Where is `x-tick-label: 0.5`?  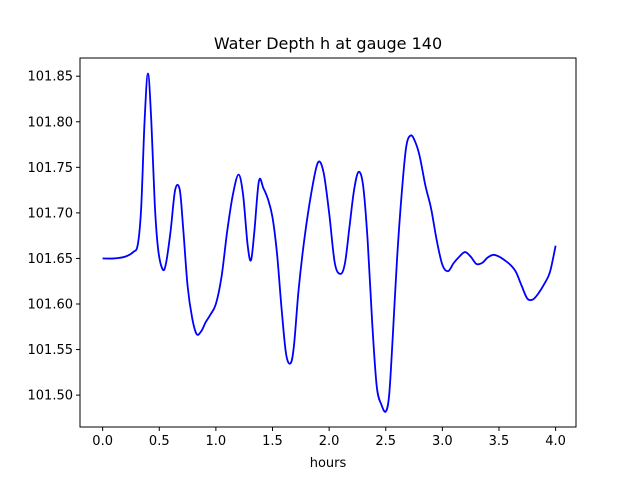
x-tick-label: 0.5 is located at coordinates (159, 441).